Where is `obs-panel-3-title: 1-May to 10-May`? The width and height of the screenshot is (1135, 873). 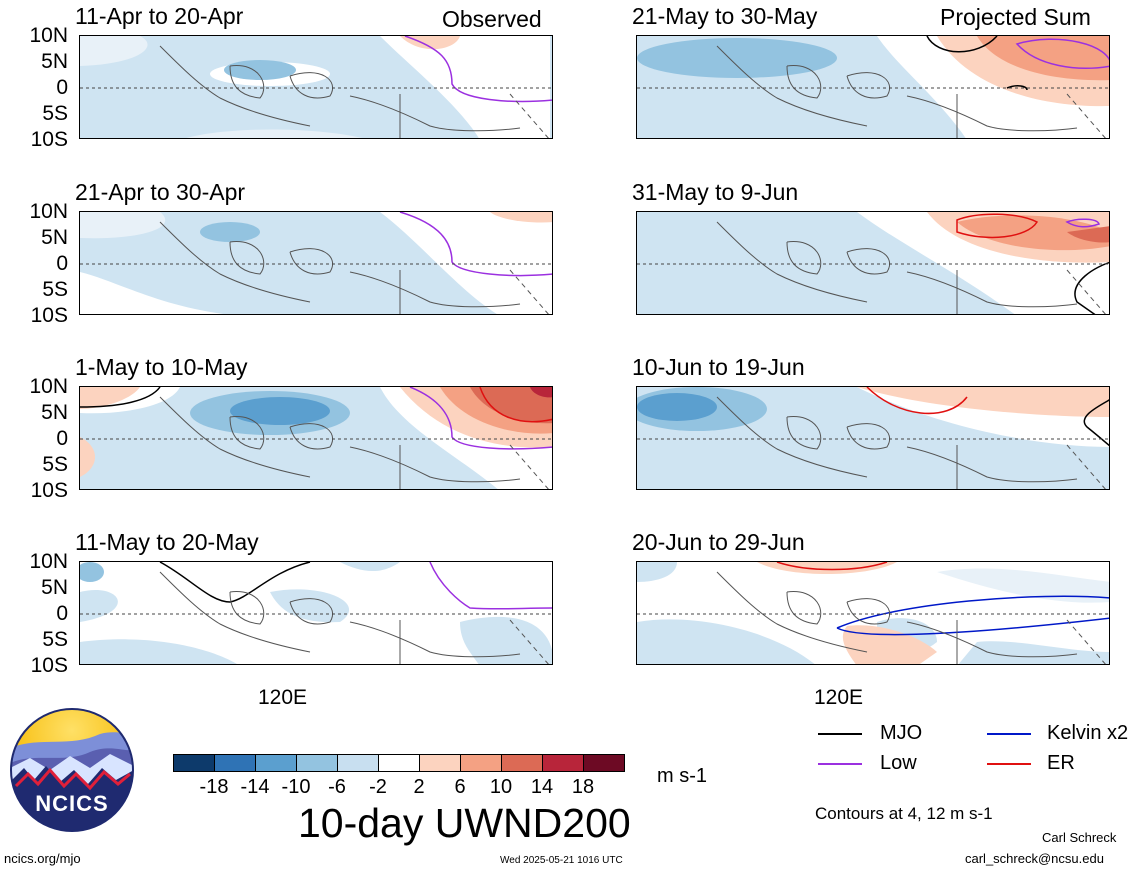 obs-panel-3-title: 1-May to 10-May is located at coordinates (161, 367).